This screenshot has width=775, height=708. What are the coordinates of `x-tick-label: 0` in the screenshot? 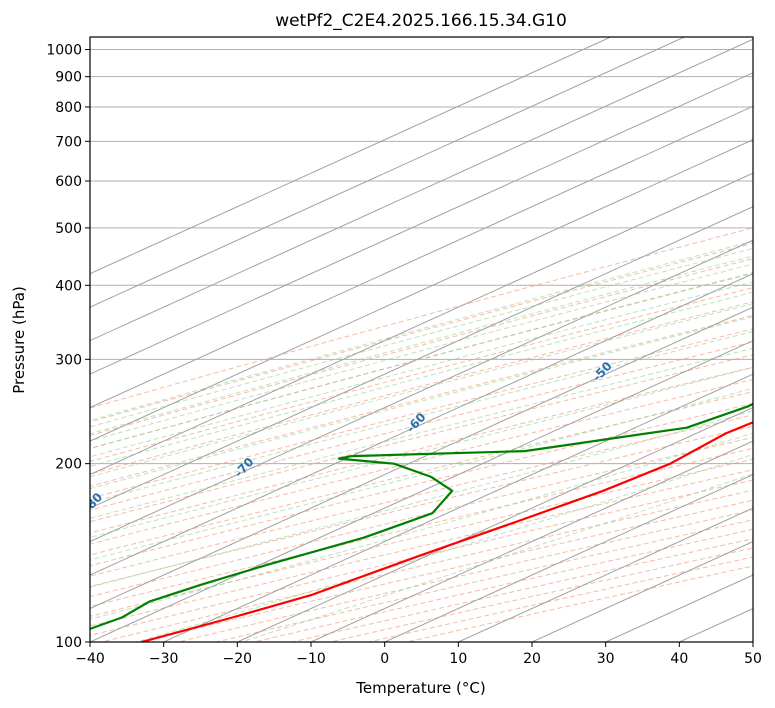 It's located at (384, 659).